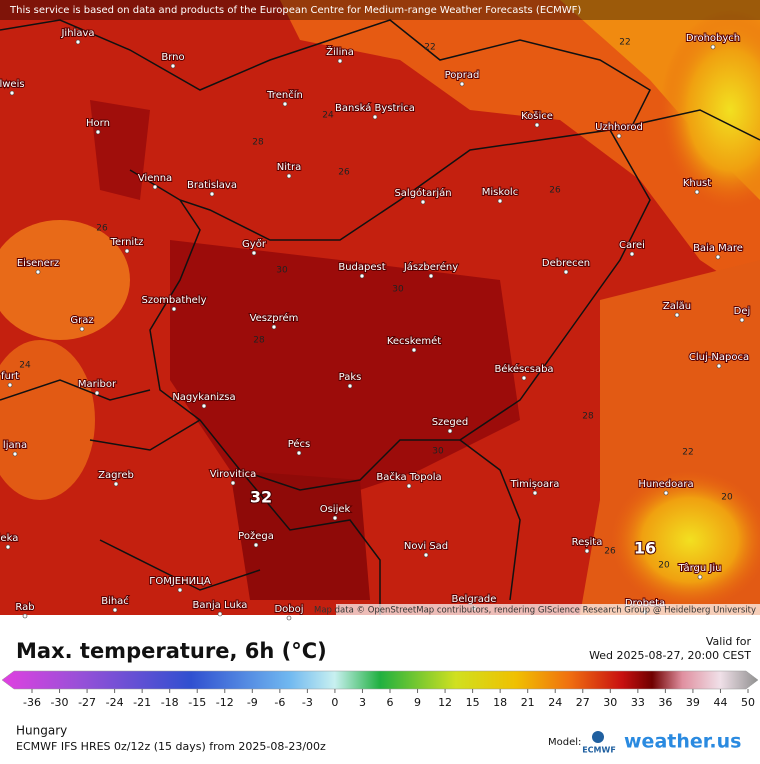  I want to click on city-label: Žilina, so click(340, 51).